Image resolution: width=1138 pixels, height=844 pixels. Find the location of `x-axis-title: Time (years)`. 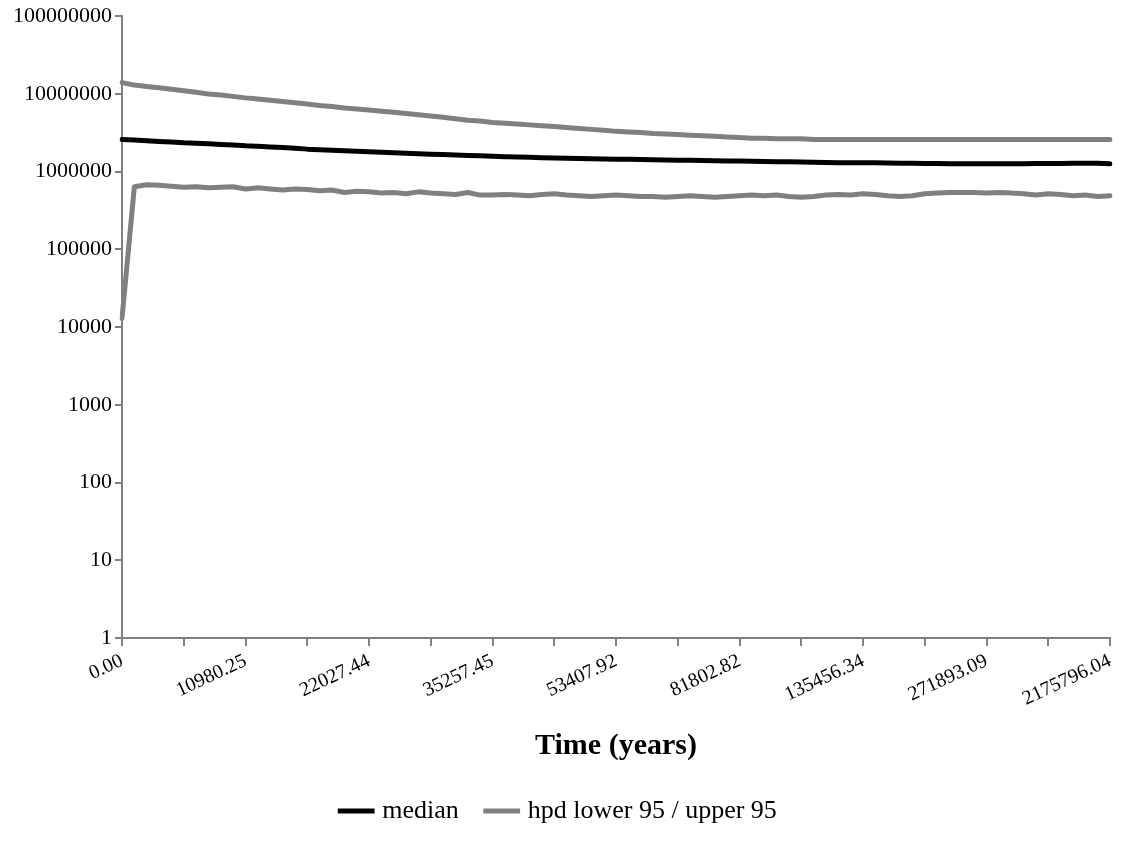

x-axis-title: Time (years) is located at coordinates (616, 743).